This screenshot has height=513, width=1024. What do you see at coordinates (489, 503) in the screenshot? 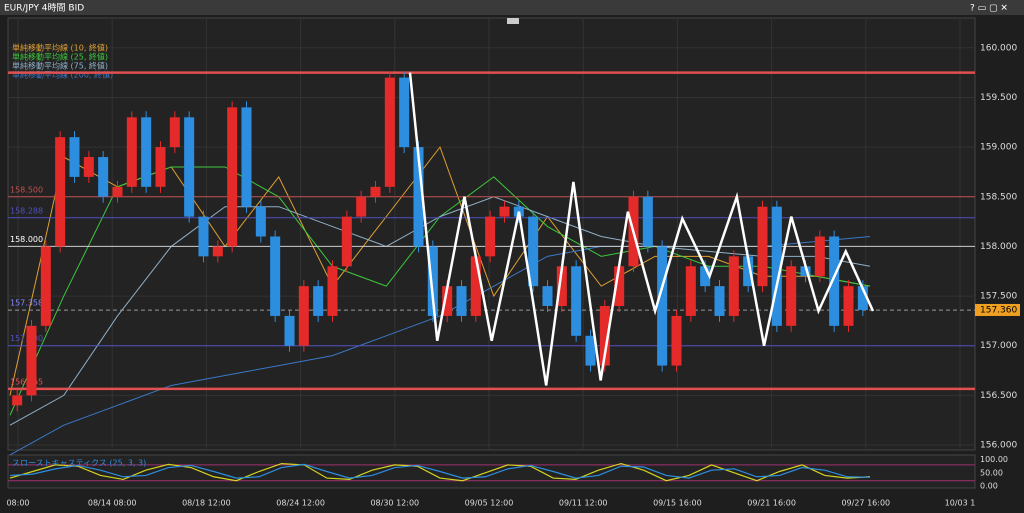
I see `x-tick-label: 09/05 12:00` at bounding box center [489, 503].